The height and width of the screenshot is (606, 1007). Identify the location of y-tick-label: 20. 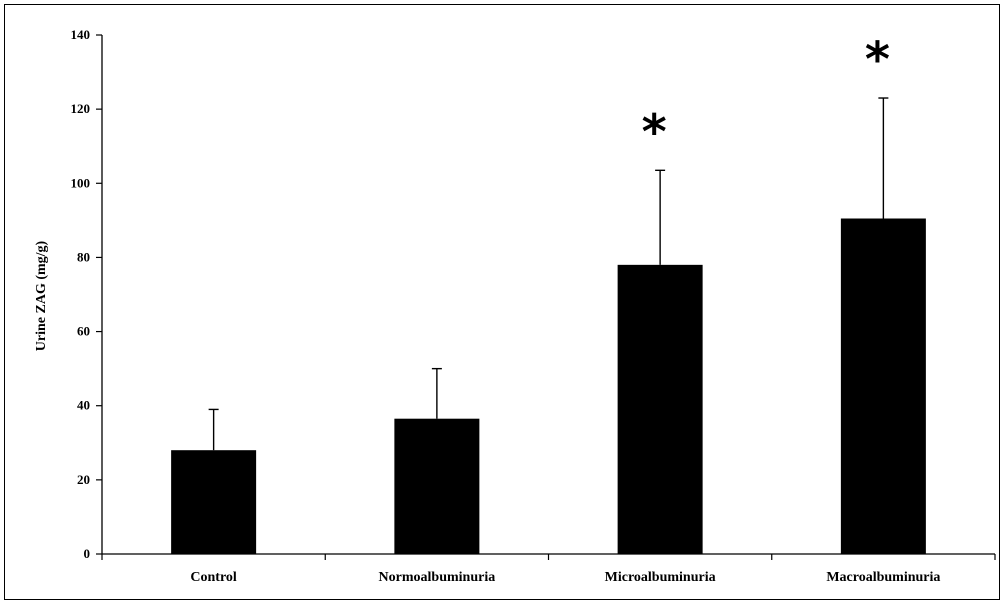
(83, 479).